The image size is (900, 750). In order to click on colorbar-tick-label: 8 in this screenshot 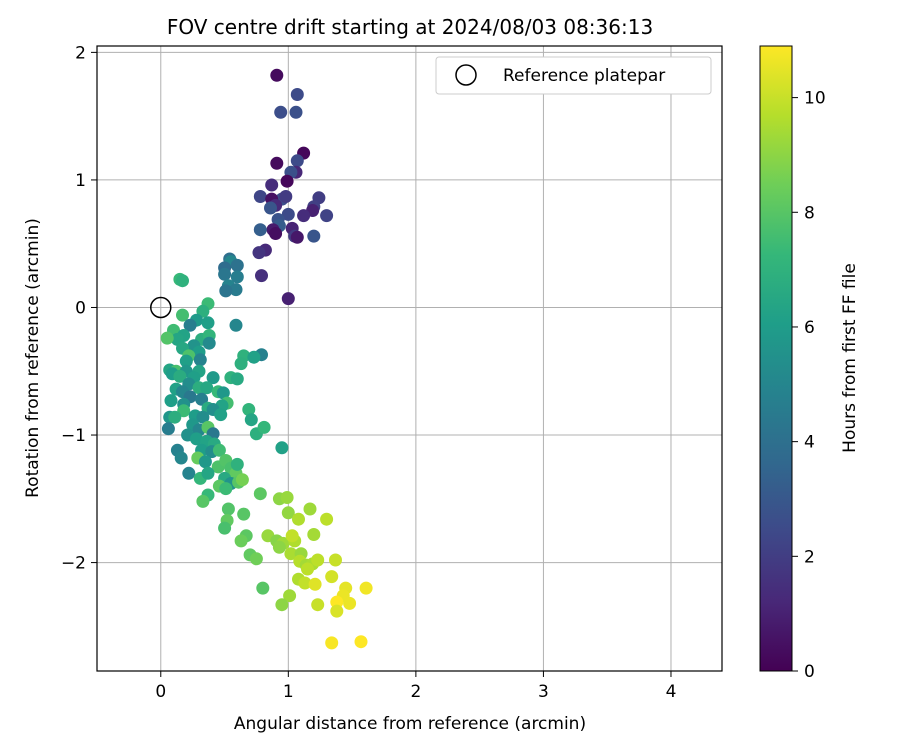, I will do `click(809, 213)`.